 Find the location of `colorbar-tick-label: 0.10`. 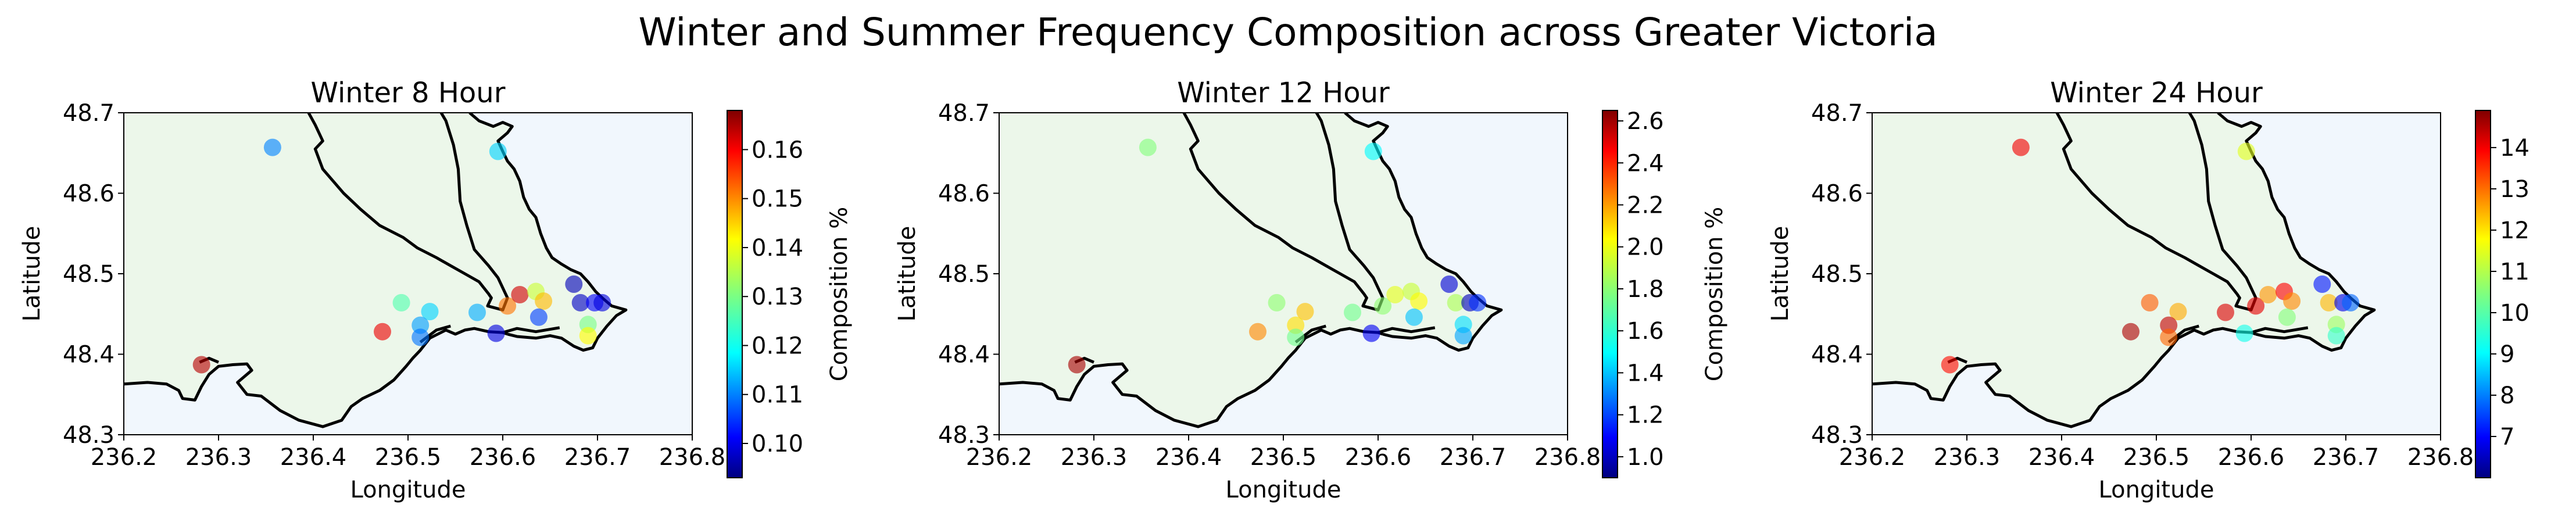

colorbar-tick-label: 0.10 is located at coordinates (777, 444).